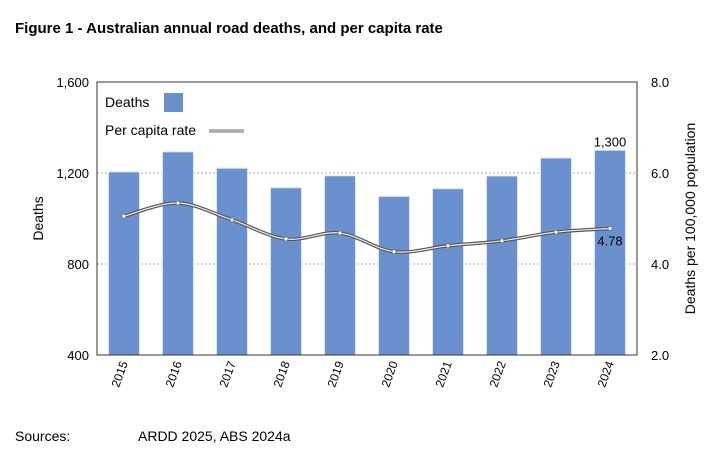 Image resolution: width=714 pixels, height=453 pixels. I want to click on rate-line-outer, so click(367, 227).